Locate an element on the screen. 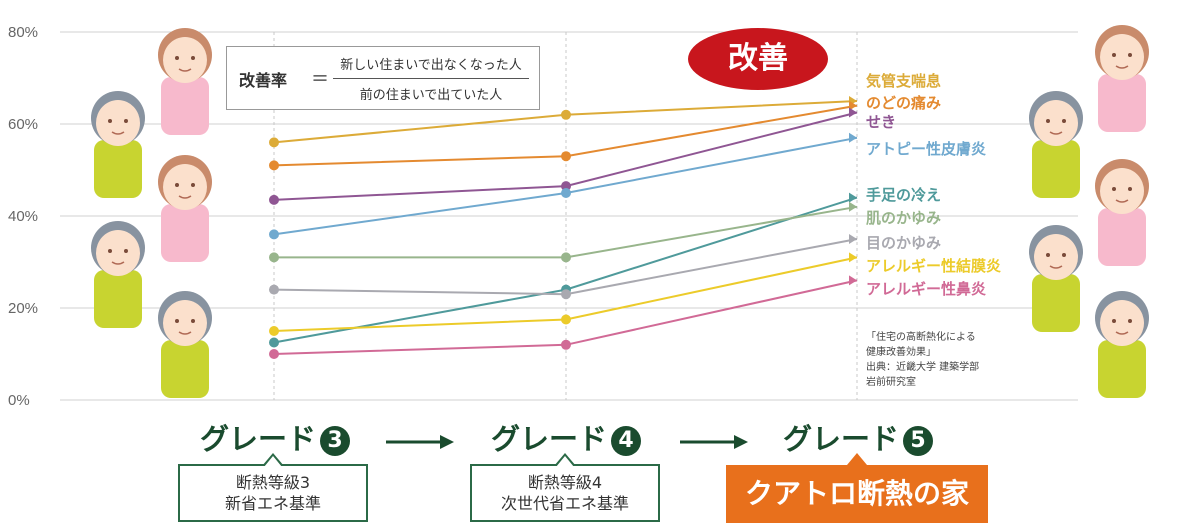 The width and height of the screenshot is (1181, 531). formula-denominator: 前の住まいで出ていた人 is located at coordinates (431, 95).